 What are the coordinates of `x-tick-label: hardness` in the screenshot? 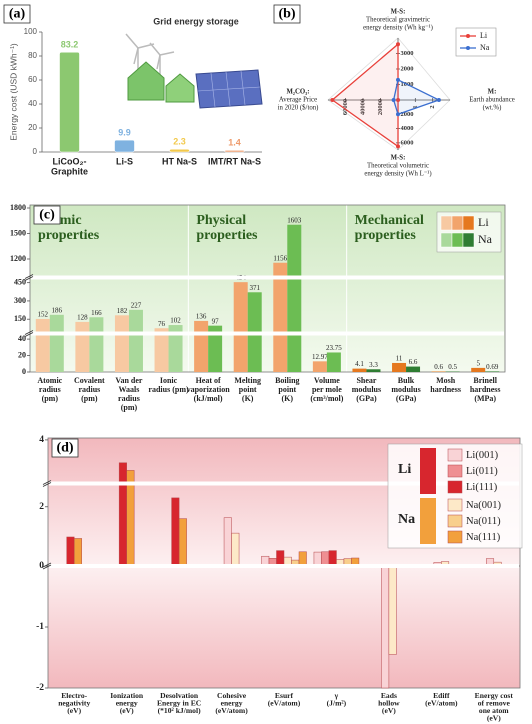 It's located at (485, 389).